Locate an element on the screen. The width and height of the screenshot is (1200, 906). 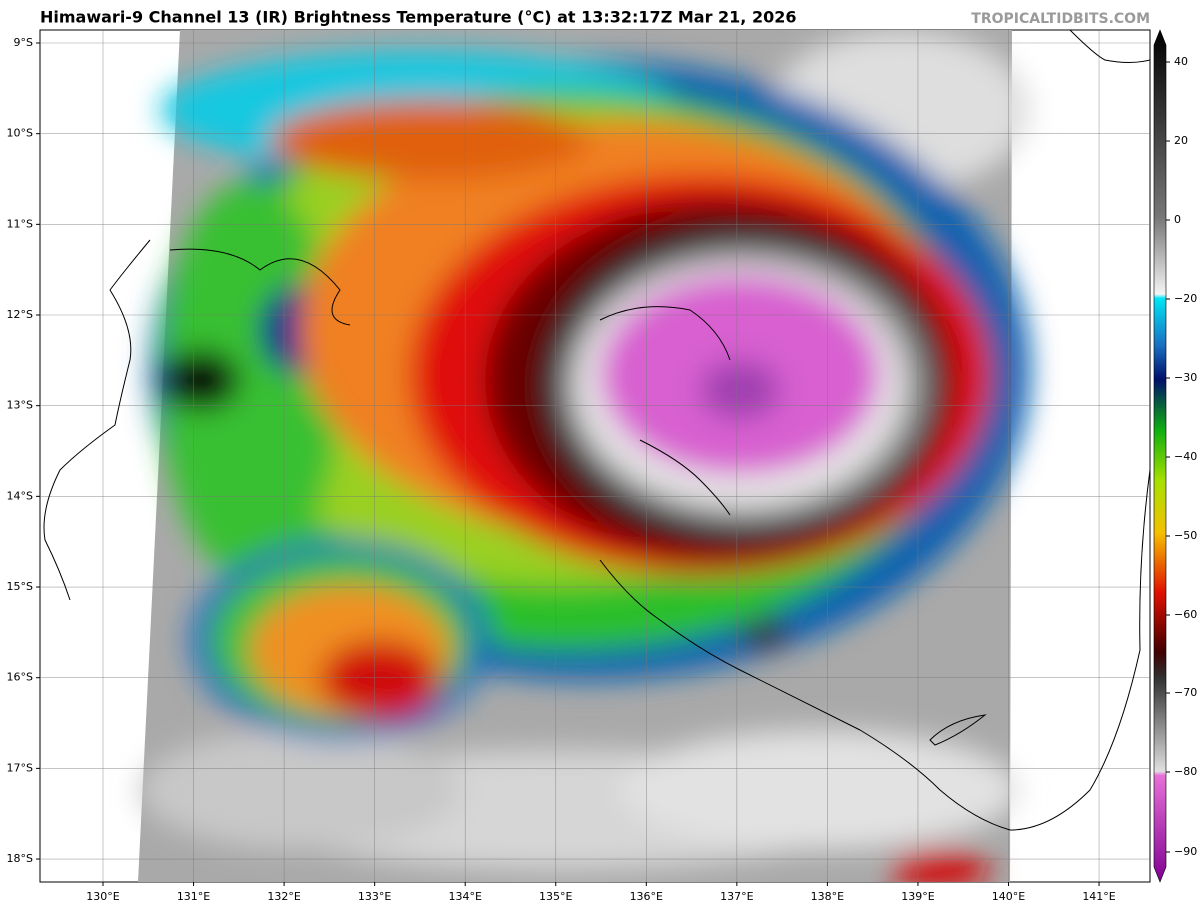
lon-label: 139°E is located at coordinates (917, 896).